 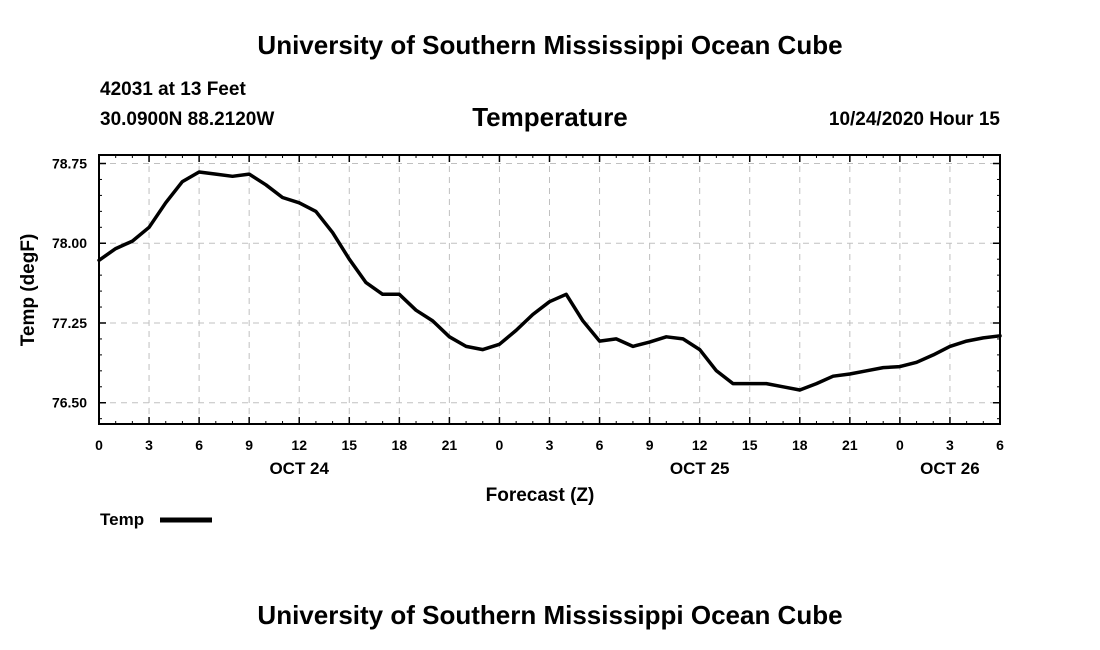 I want to click on y-tick-label: 78.75, so click(x=69, y=164).